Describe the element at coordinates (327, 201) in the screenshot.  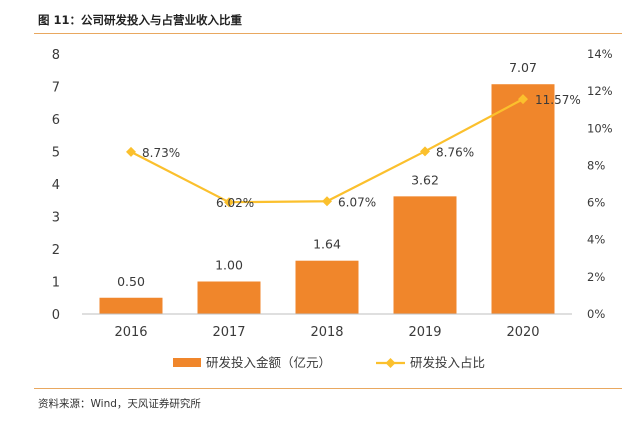
I see `line-point-2018` at that location.